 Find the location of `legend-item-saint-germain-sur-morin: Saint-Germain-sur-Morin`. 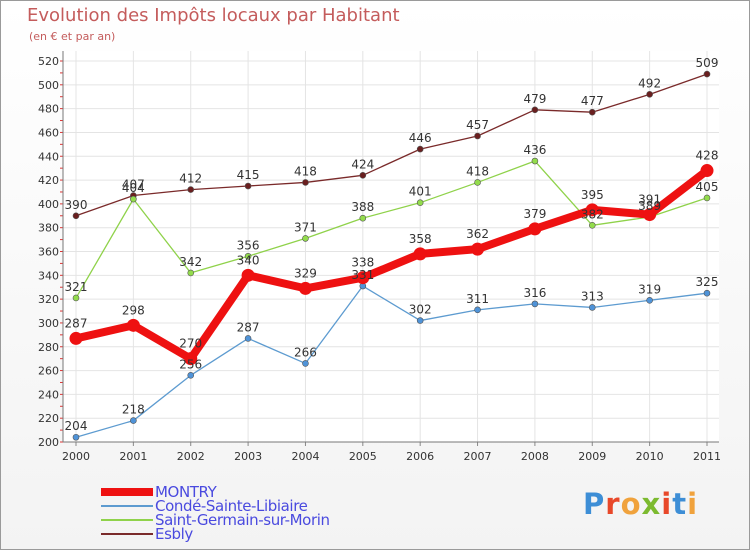

legend-item-saint-germain-sur-morin: Saint-Germain-sur-Morin is located at coordinates (231, 520).